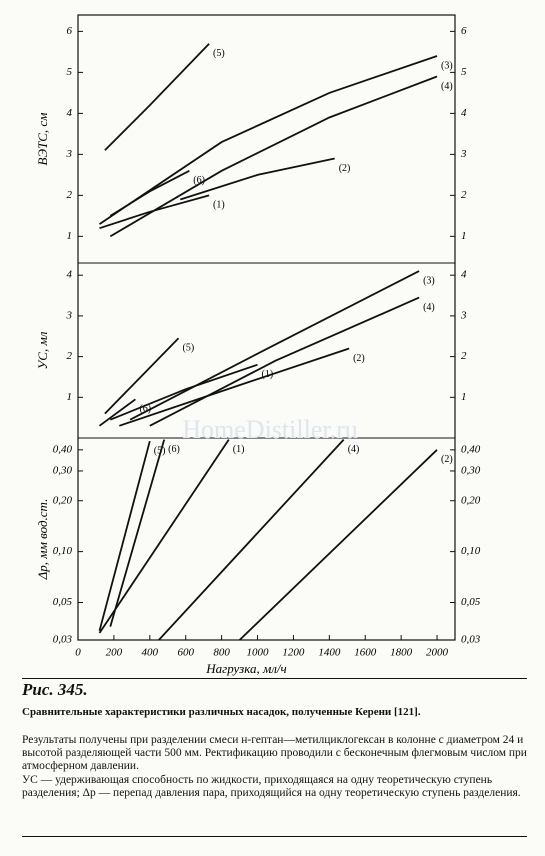 This screenshot has width=545, height=856. What do you see at coordinates (221, 653) in the screenshot?
I see `x-tick-label: 800` at bounding box center [221, 653].